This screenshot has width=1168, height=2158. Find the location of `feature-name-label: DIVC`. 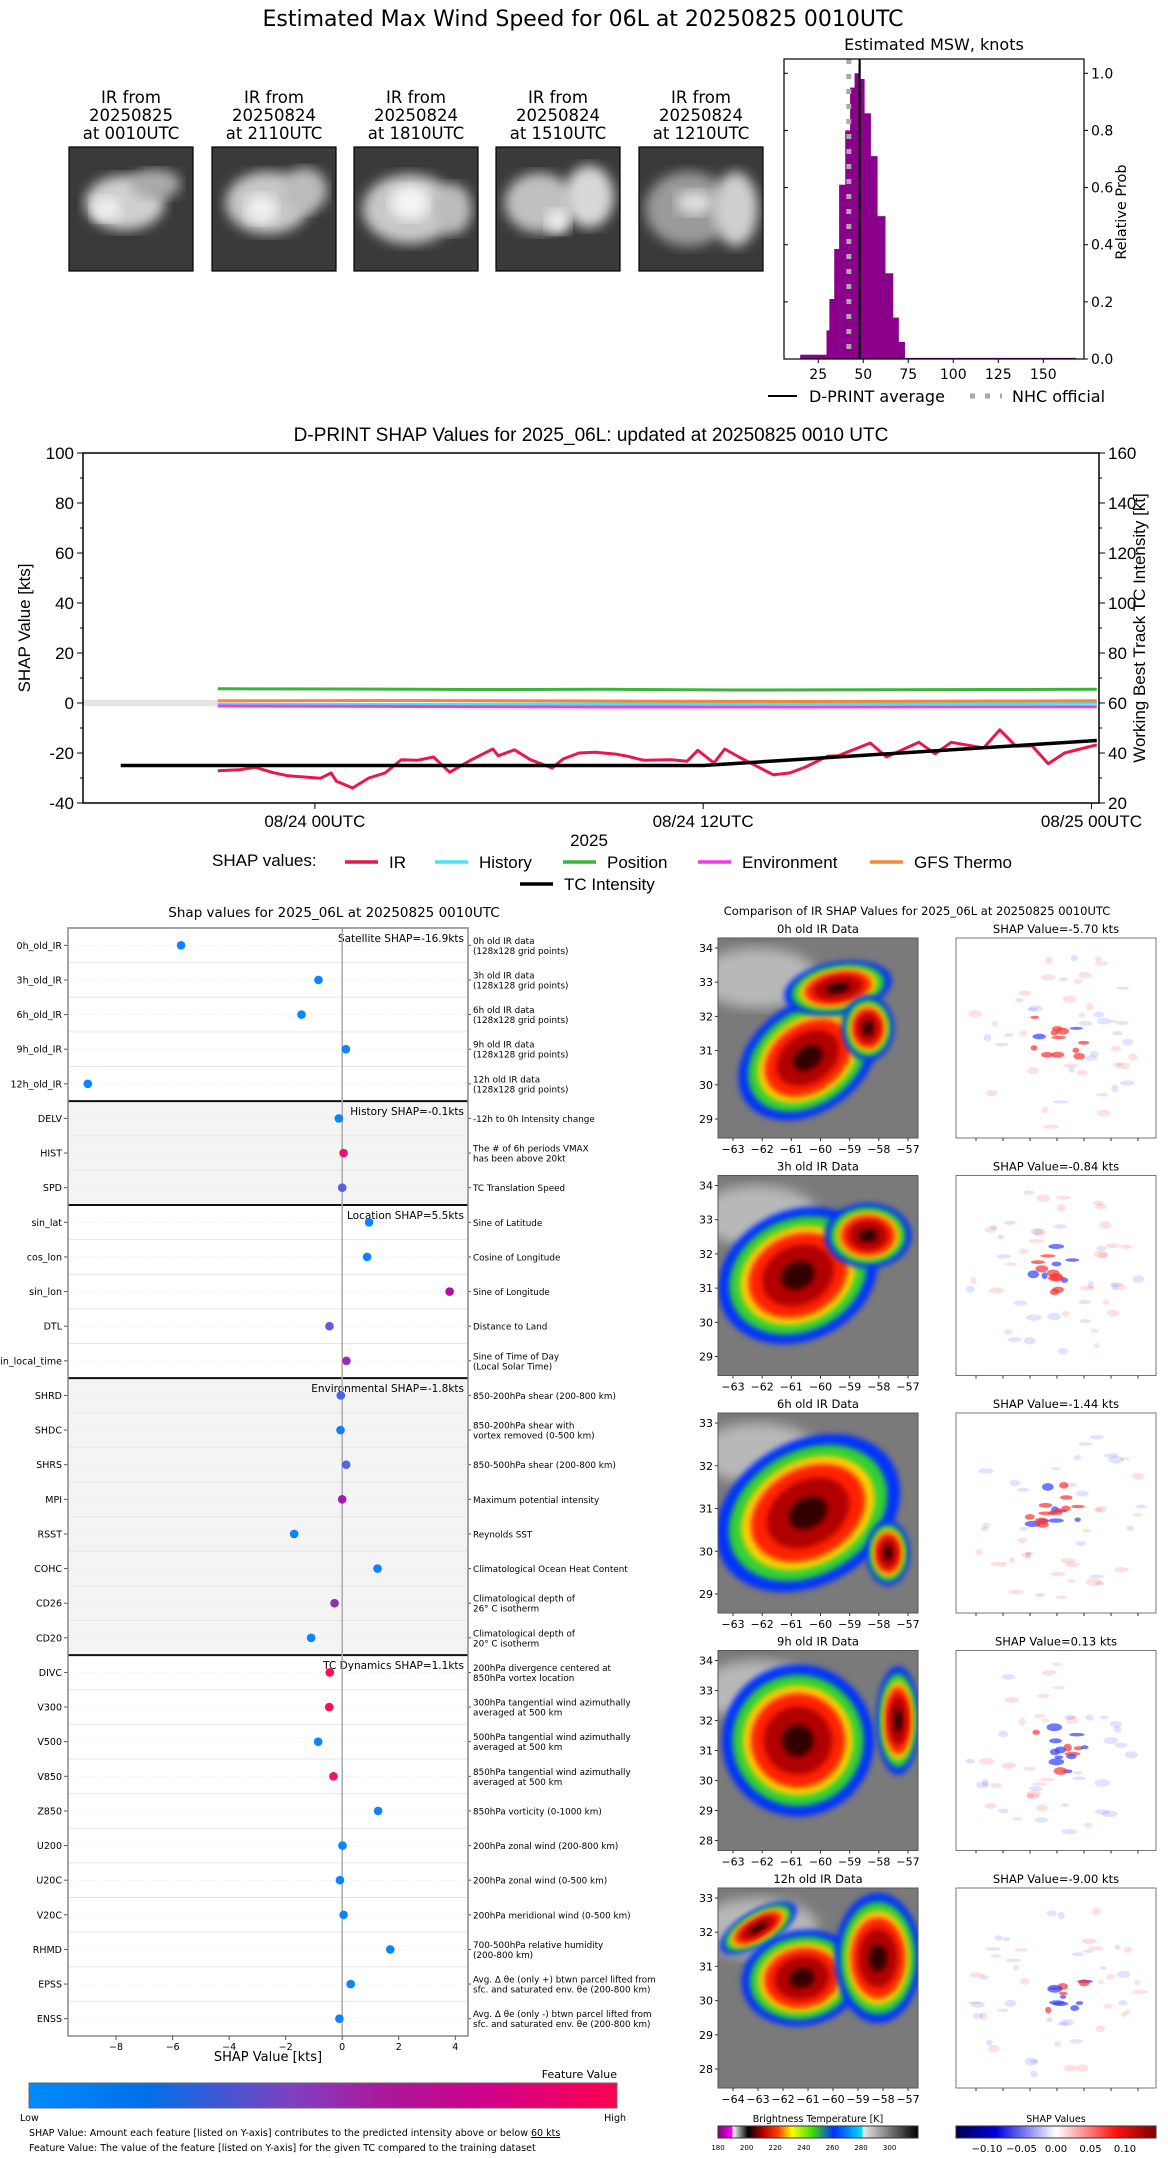

feature-name-label: DIVC is located at coordinates (51, 1673).